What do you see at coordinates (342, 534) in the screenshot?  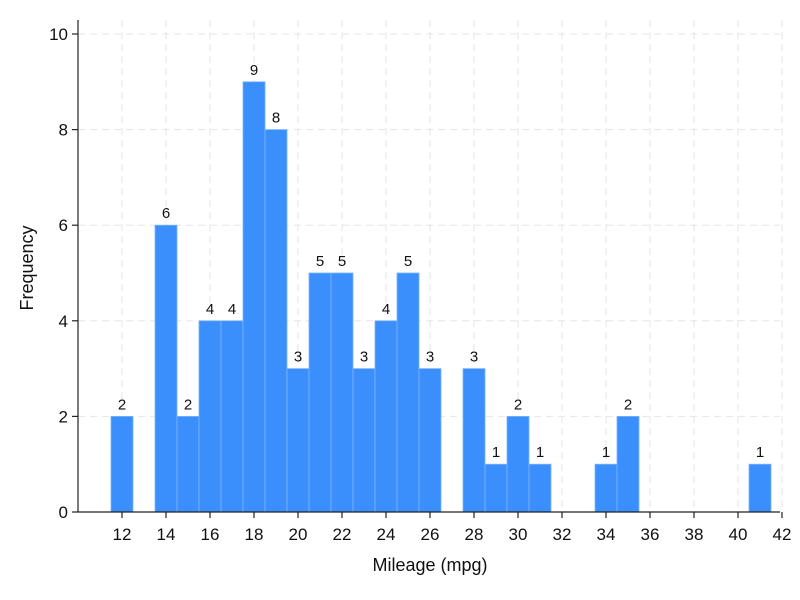 I see `x-tick-label: 22` at bounding box center [342, 534].